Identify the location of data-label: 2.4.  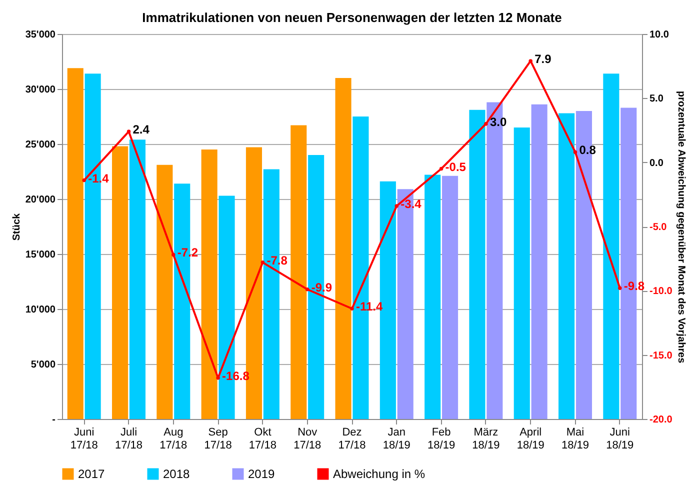
(141, 129).